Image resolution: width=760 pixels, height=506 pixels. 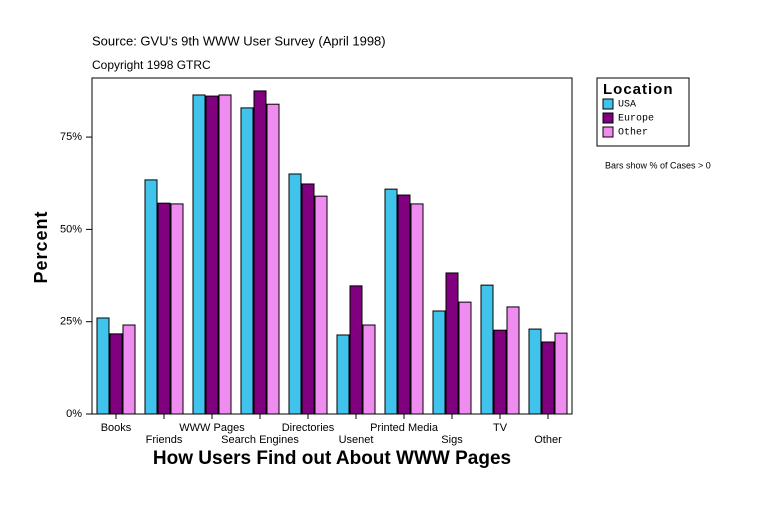 I want to click on y-tick-label: 0%, so click(x=74, y=414).